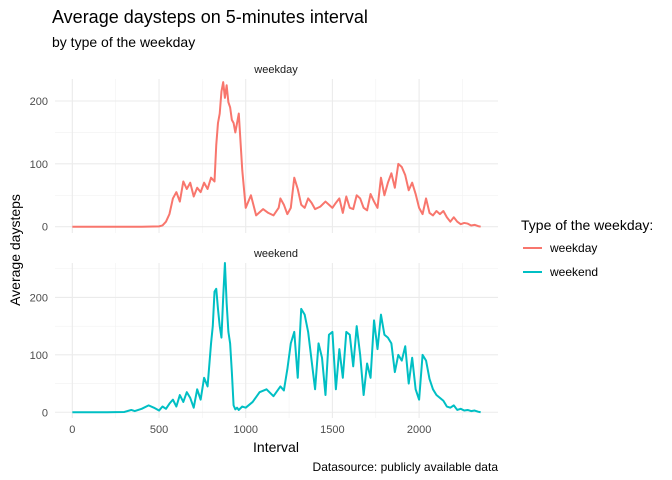  What do you see at coordinates (332, 430) in the screenshot?
I see `x-tick-label: 1500` at bounding box center [332, 430].